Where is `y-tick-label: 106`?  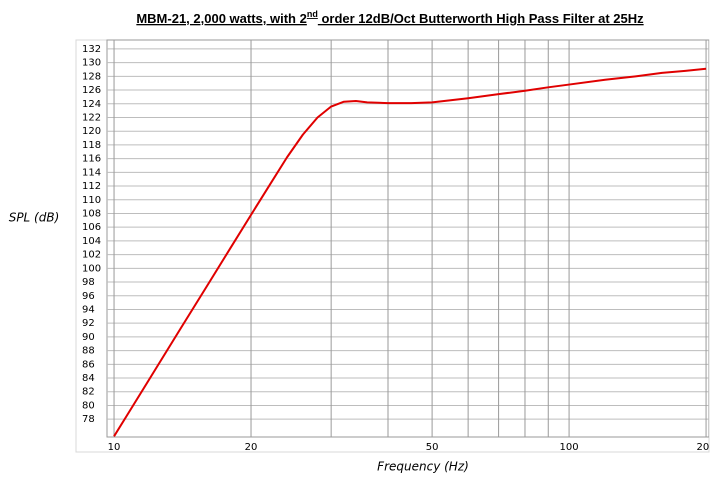
y-tick-label: 106 is located at coordinates (91, 227).